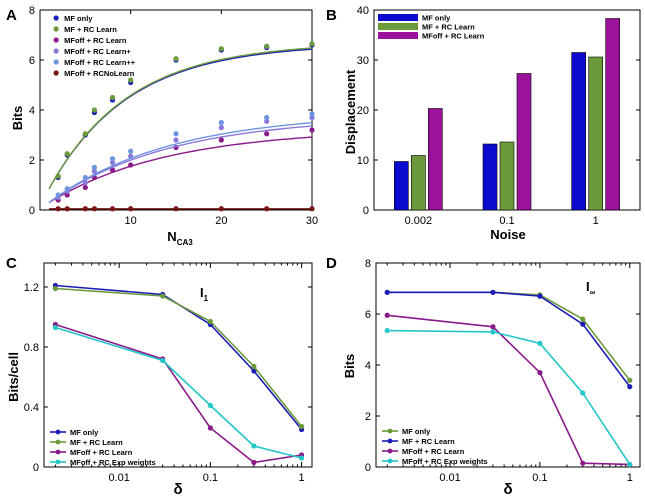 This screenshot has height=497, width=645. What do you see at coordinates (118, 478) in the screenshot?
I see `panel-c-xtick-label: 0.01` at bounding box center [118, 478].